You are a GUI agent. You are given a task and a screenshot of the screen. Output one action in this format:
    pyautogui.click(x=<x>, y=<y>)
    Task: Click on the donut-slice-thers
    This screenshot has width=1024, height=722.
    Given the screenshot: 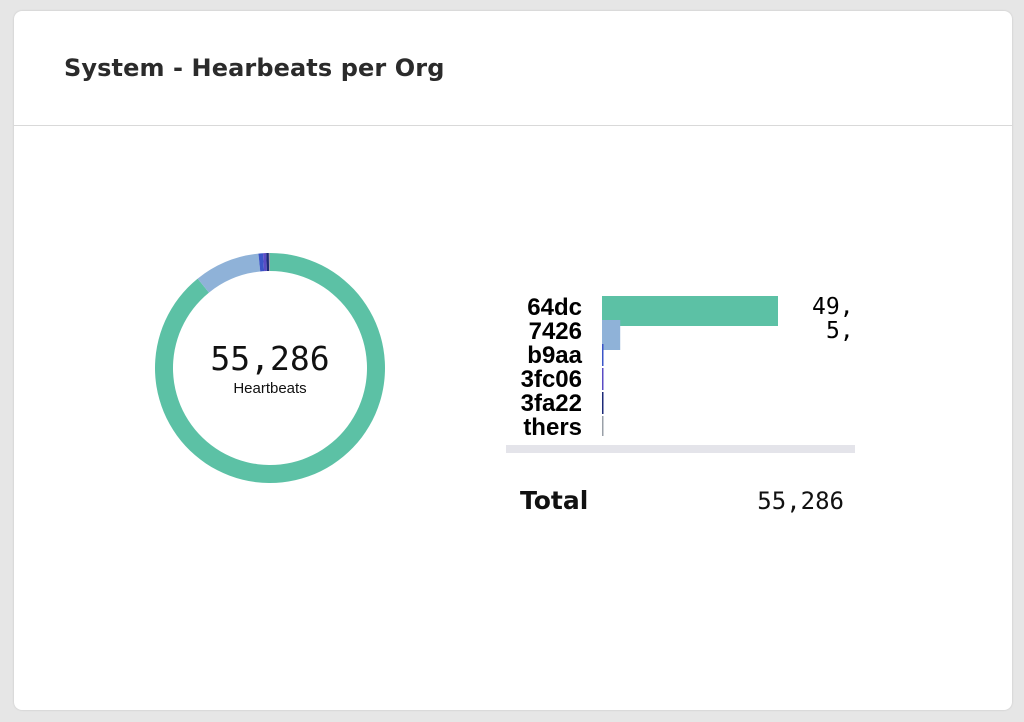 What is the action you would take?
    pyautogui.click(x=269, y=262)
    